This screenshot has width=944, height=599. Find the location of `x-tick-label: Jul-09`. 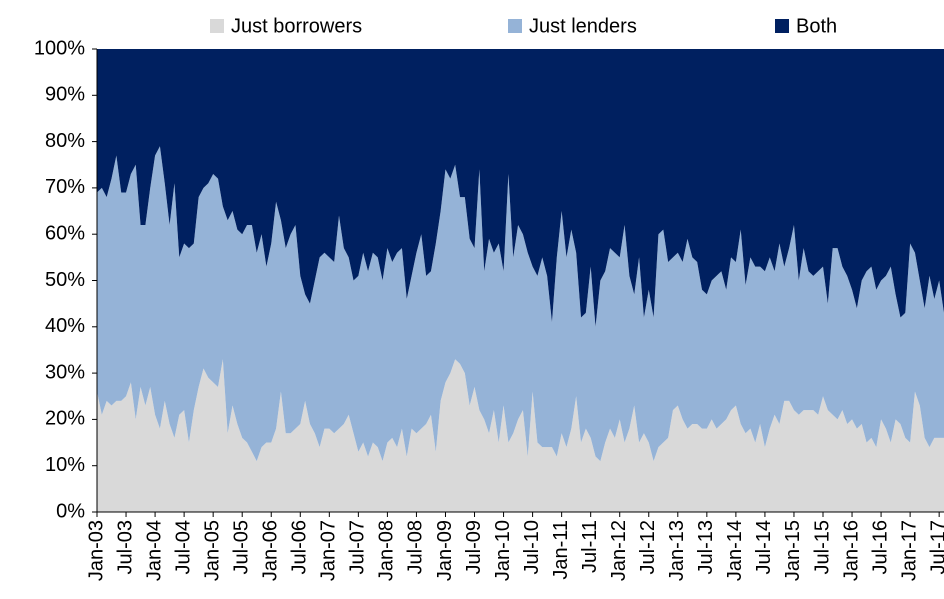

x-tick-label: Jul-09 is located at coordinates (474, 547).